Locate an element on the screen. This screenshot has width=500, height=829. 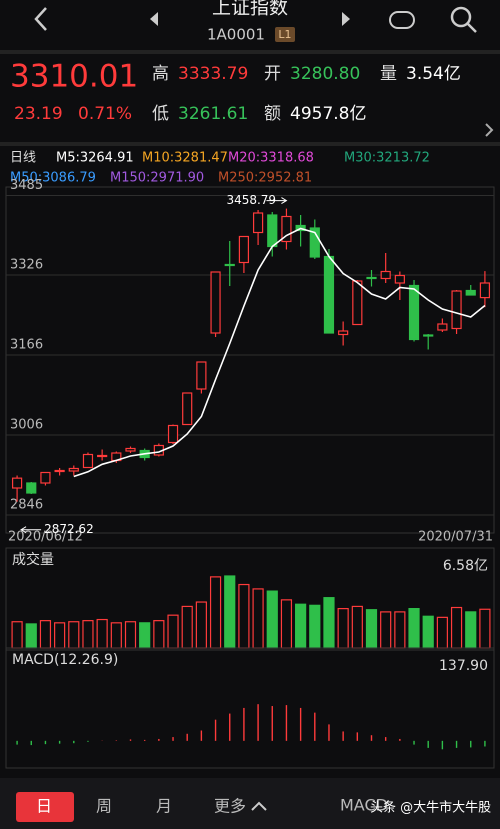
watermark: 头条 @大牛市大牛股 is located at coordinates (430, 808).